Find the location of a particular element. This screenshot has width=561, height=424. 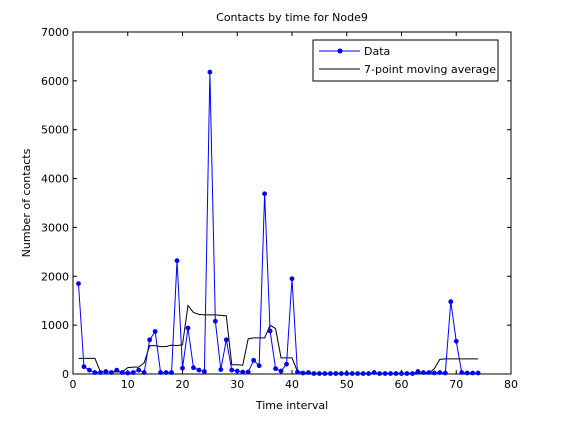

x-tick-label: 70 is located at coordinates (456, 384).